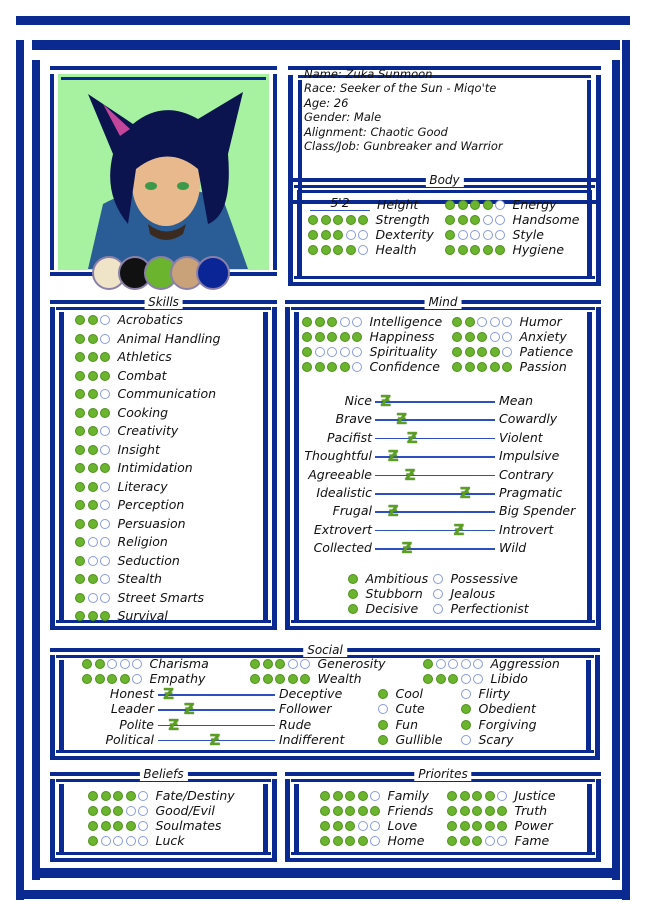 Image resolution: width=646 pixels, height=915 pixels. What do you see at coordinates (129, 739) in the screenshot?
I see `slider-left-label: Political` at bounding box center [129, 739].